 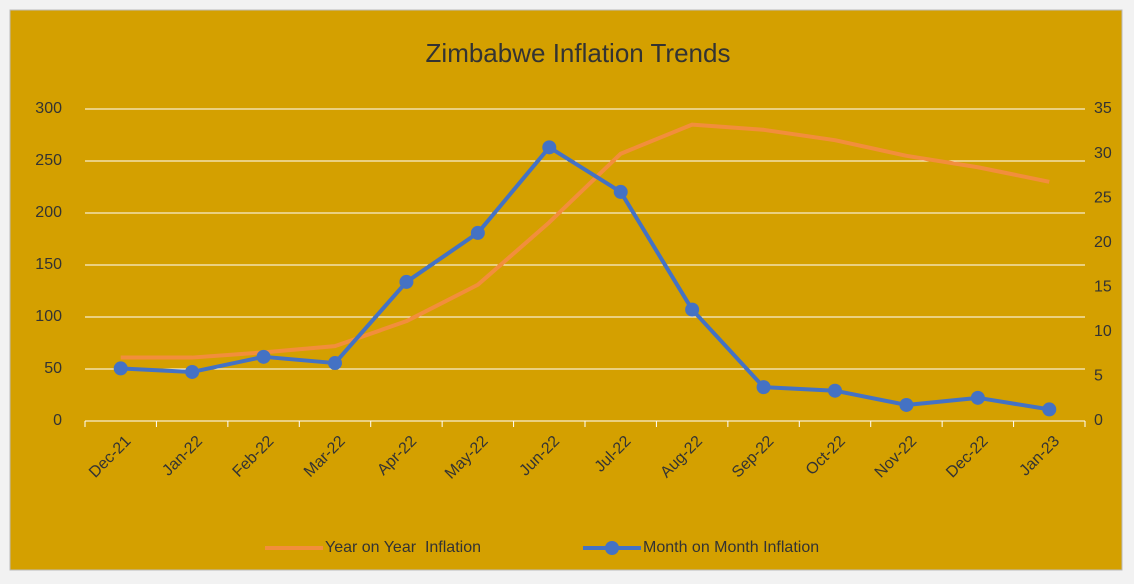 What do you see at coordinates (48, 108) in the screenshot?
I see `y-tick-label: 300` at bounding box center [48, 108].